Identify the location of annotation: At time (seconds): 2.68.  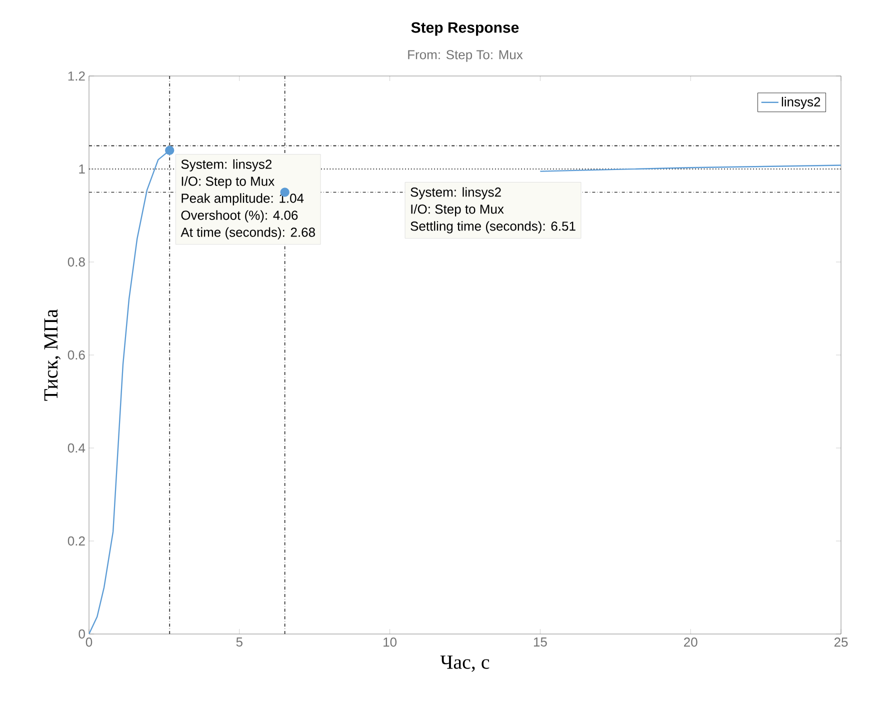
(247, 233).